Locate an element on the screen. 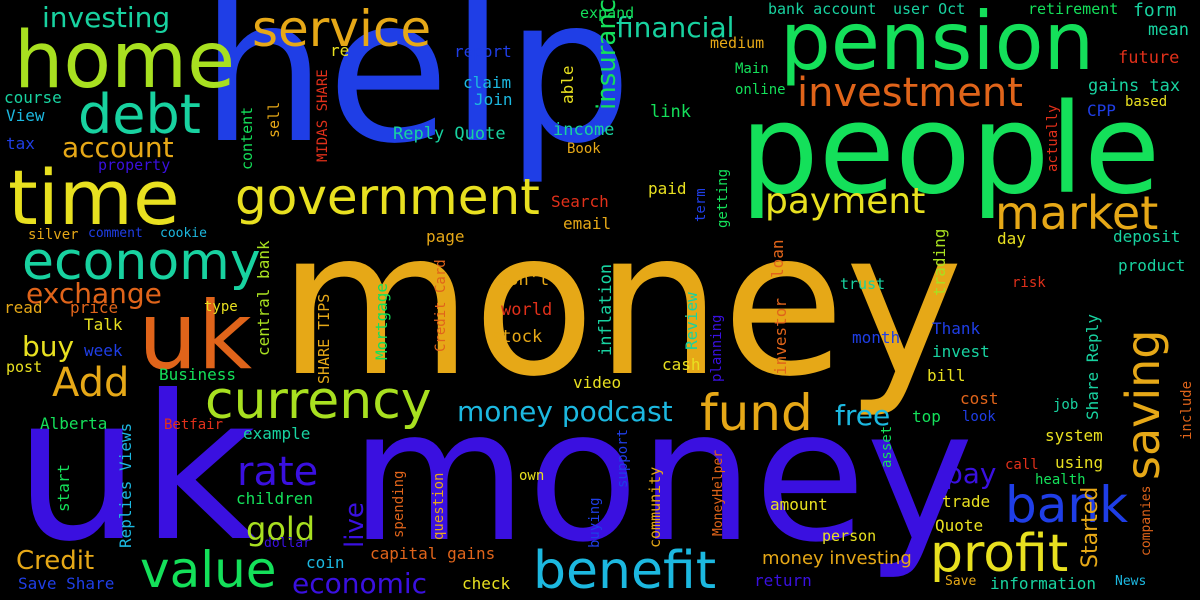 This screenshot has height=600, width=1200. word-credit: Credit is located at coordinates (55, 561).